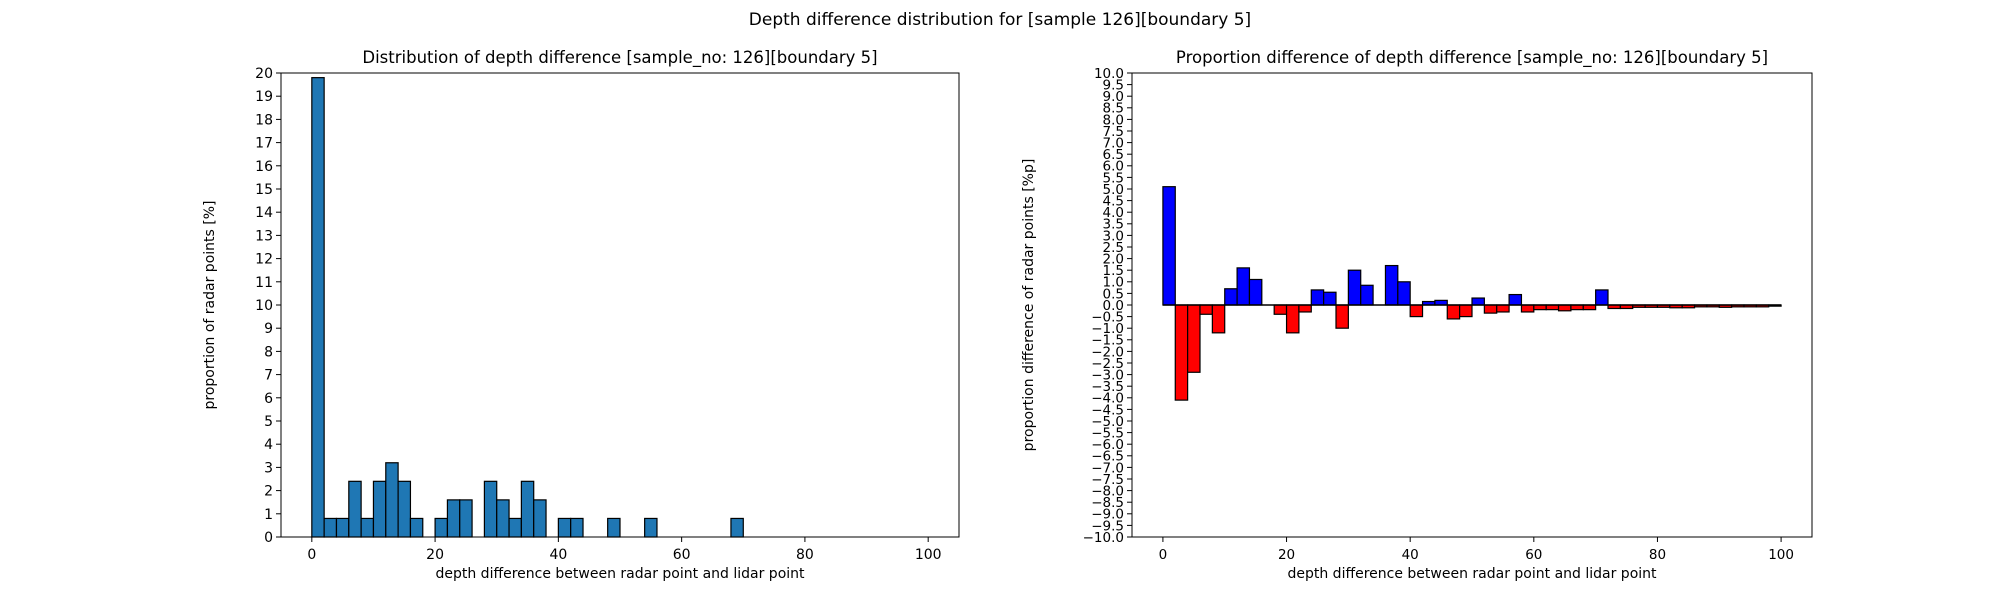 The image size is (2000, 600). I want to click on y-tick-label: 0.5, so click(1113, 294).